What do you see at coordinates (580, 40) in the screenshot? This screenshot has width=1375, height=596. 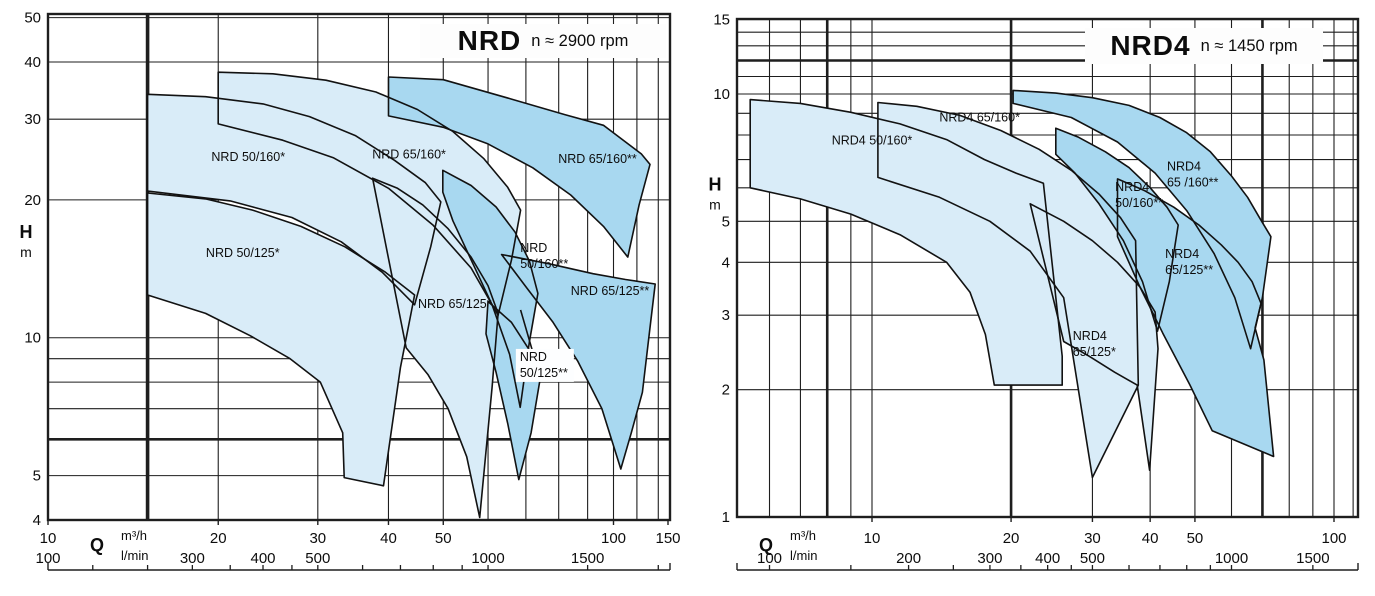 I see `chart-title-nrd-sub: n ≈ 2900 rpm` at bounding box center [580, 40].